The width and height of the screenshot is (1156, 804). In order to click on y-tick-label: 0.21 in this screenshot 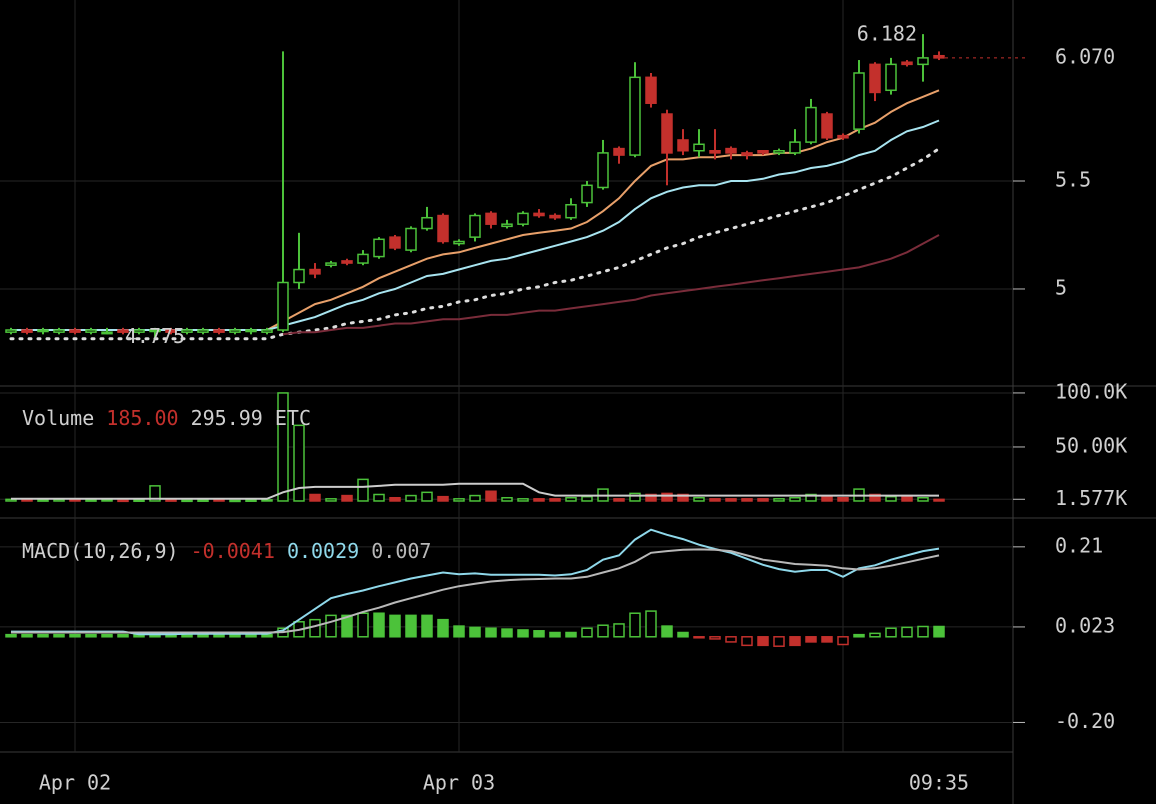, I will do `click(1079, 545)`.